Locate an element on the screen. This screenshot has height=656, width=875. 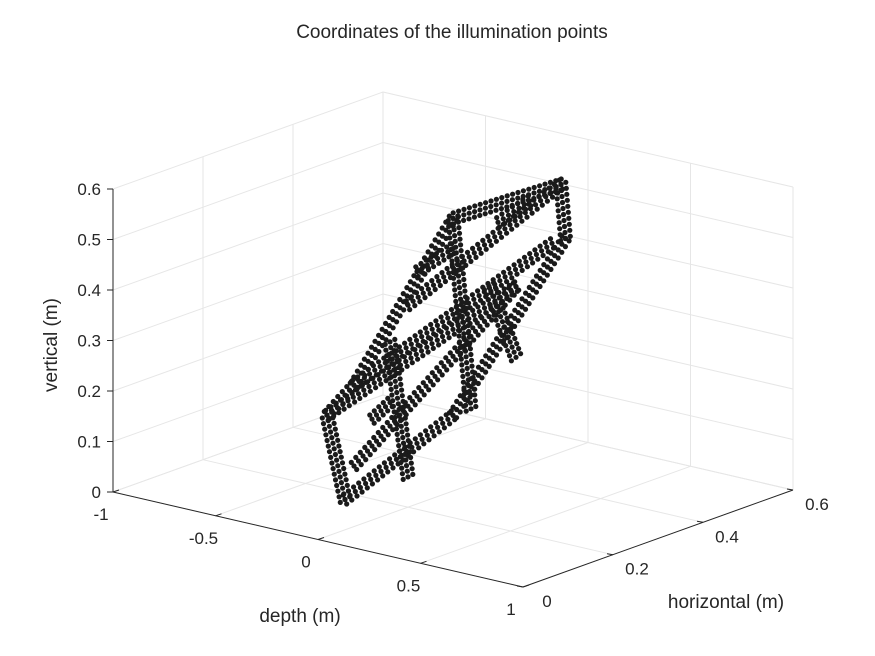
x-tick-mark is located at coordinates (321, 538).